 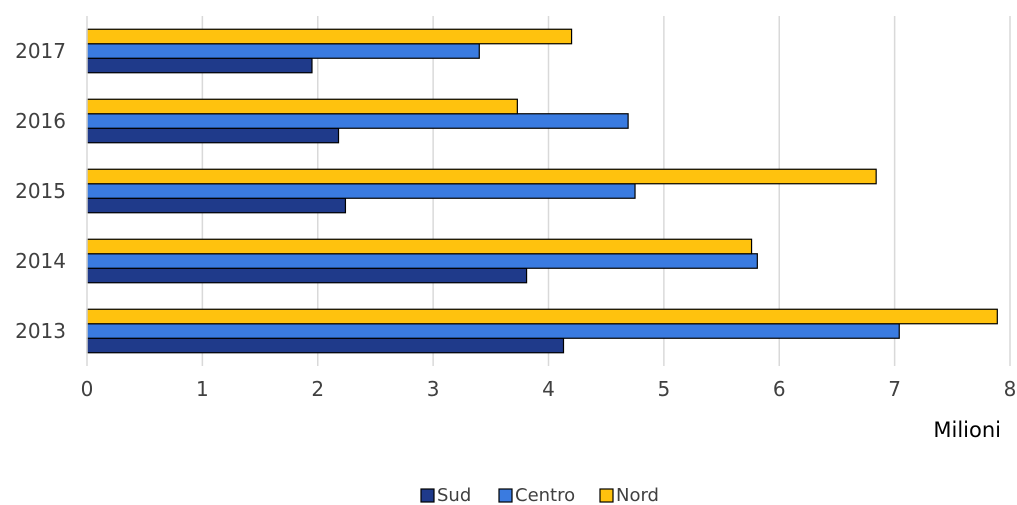 I want to click on legend: Sud Centro Nord, so click(x=539, y=495).